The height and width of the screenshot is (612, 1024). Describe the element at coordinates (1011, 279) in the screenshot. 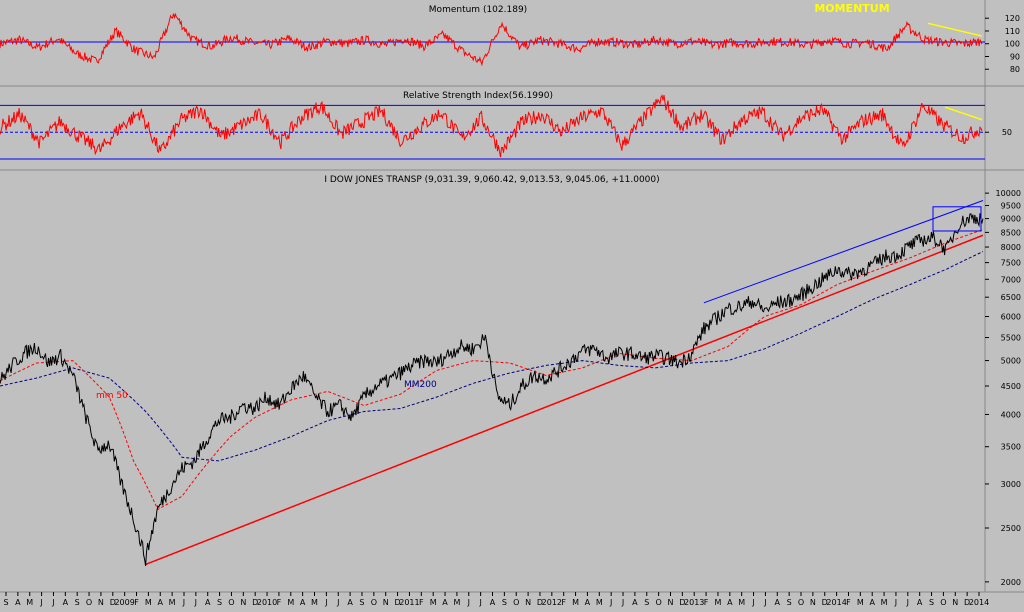

I see `price-tick-label: 7000` at that location.